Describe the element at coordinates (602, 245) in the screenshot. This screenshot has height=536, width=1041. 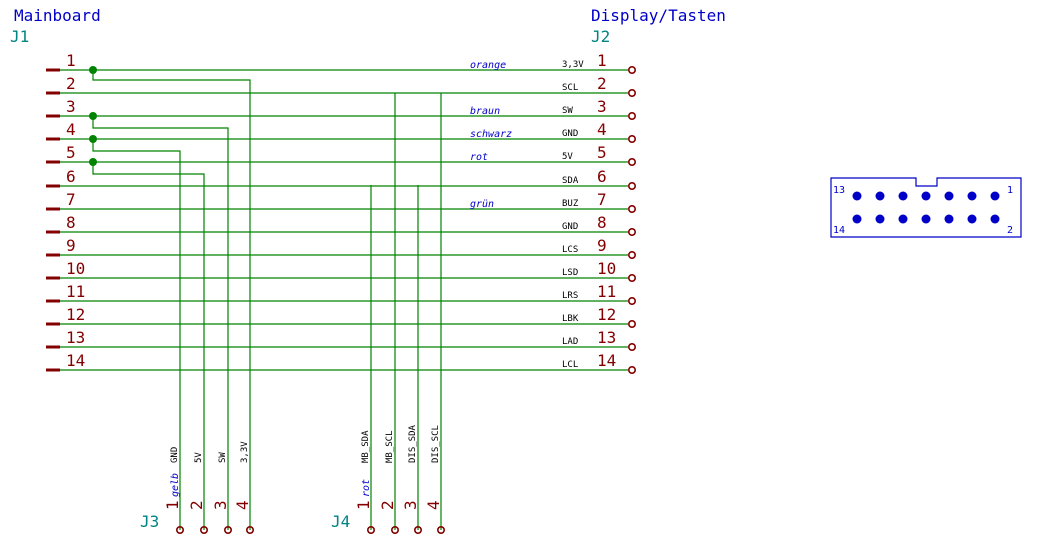
I see `j2-pin-number: 9` at that location.